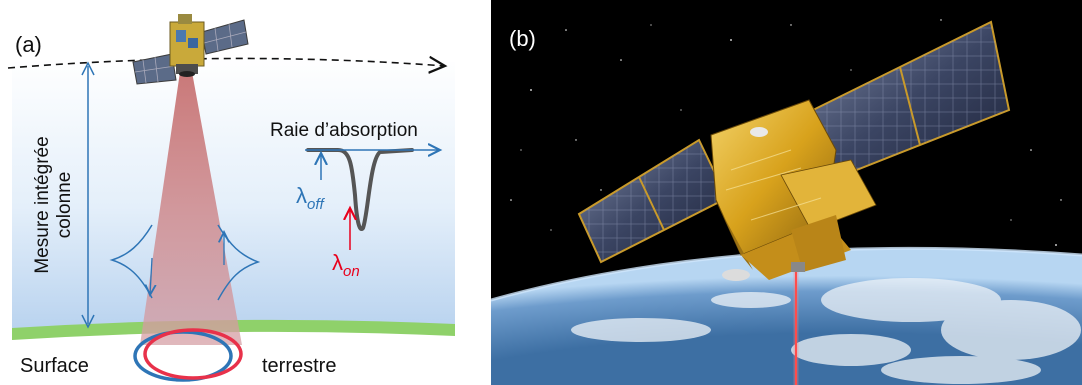 Image resolution: width=1082 pixels, height=385 pixels. I want to click on satellite-icon, so click(190, 49).